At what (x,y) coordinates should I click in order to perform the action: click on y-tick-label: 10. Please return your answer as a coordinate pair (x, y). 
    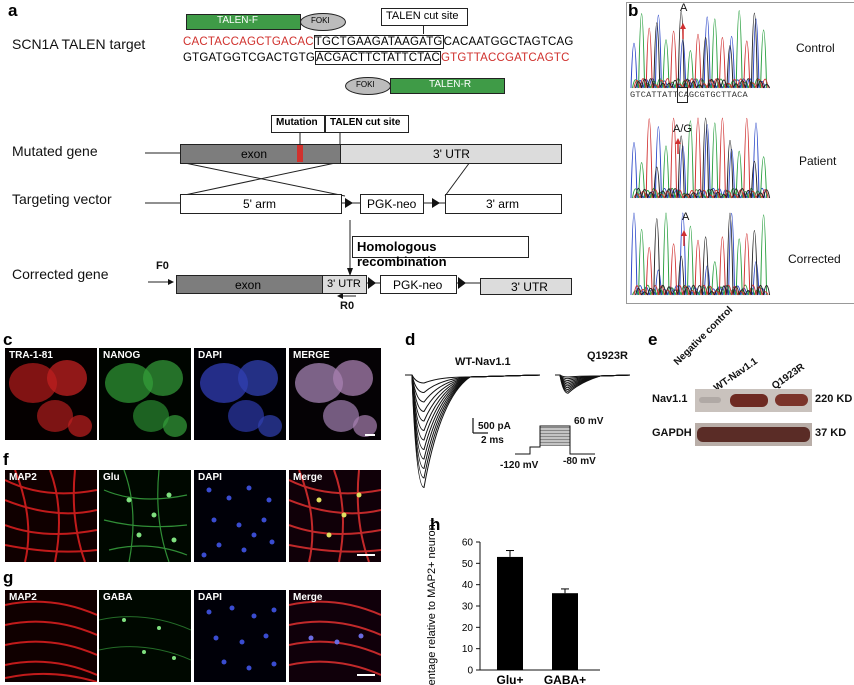
    Looking at the image, I should click on (468, 649).